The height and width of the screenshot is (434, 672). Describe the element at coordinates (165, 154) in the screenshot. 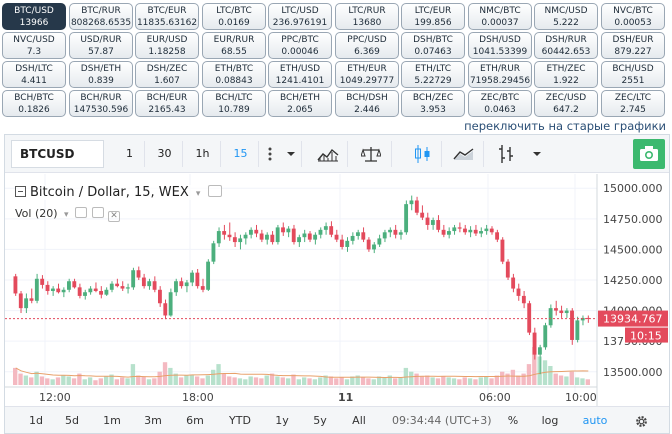

I see `interval-30-button: 30` at that location.